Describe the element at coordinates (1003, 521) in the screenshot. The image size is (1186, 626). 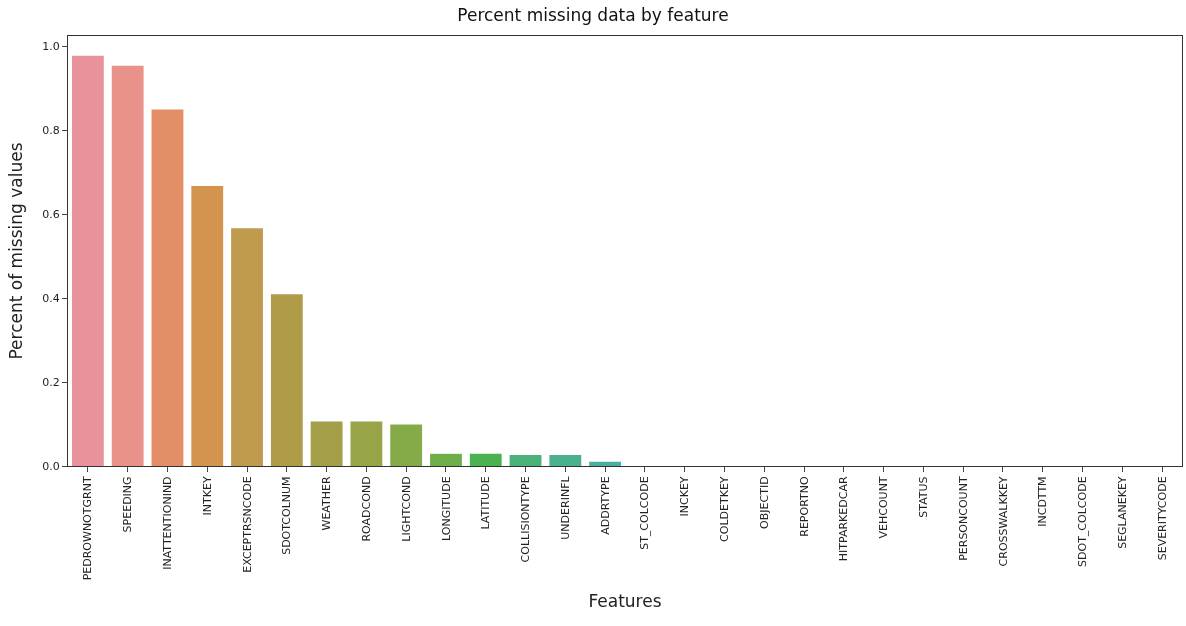
I see `x-tick-label: CROSSWALKKEY` at that location.